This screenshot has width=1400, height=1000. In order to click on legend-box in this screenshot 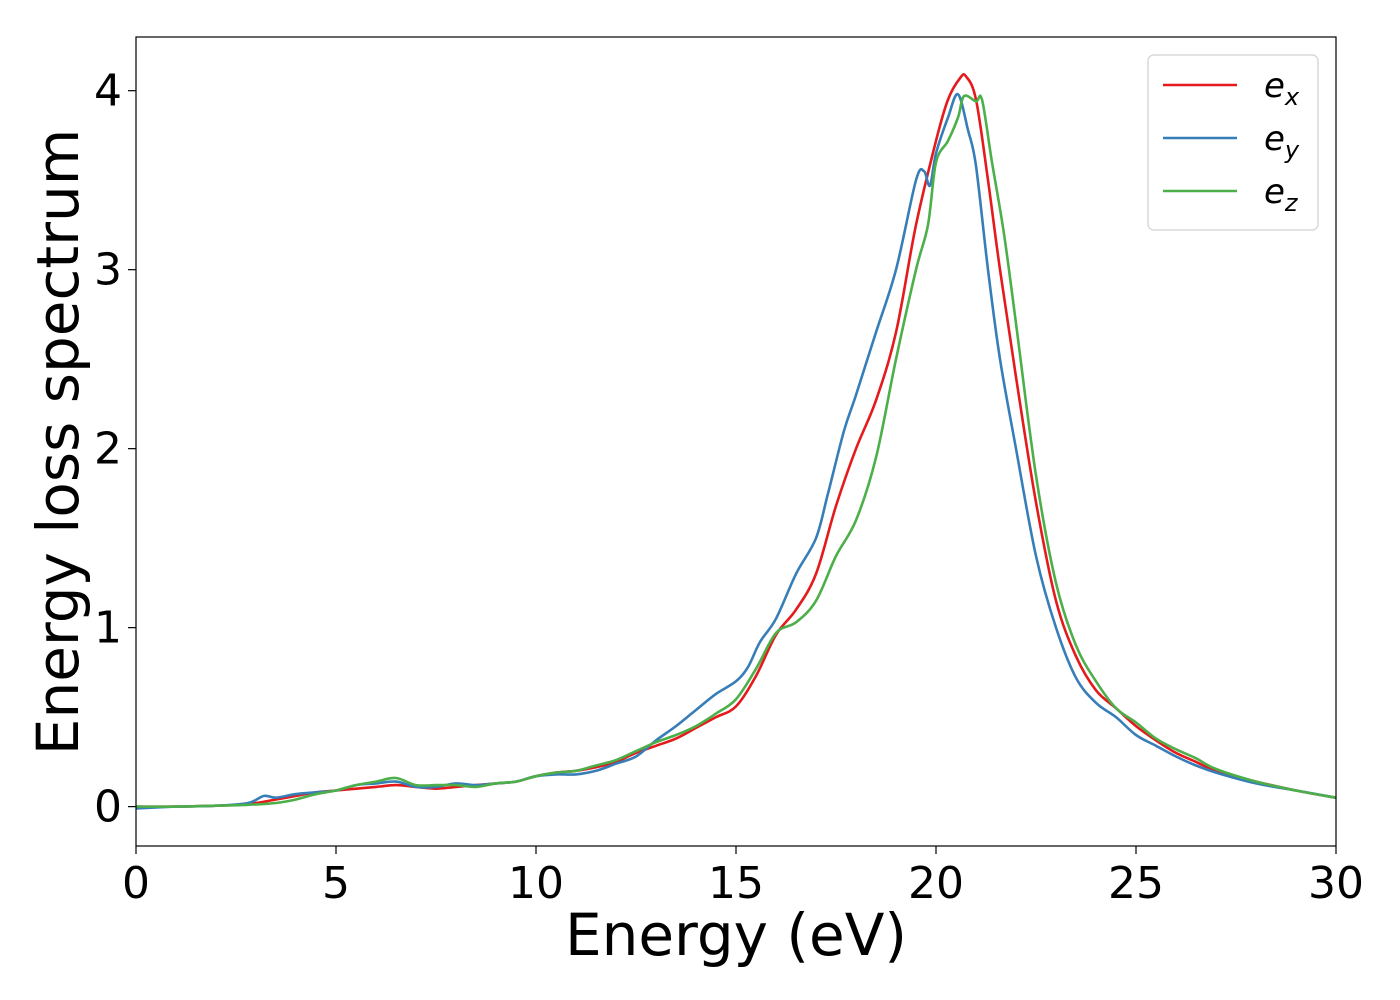, I will do `click(1233, 142)`.